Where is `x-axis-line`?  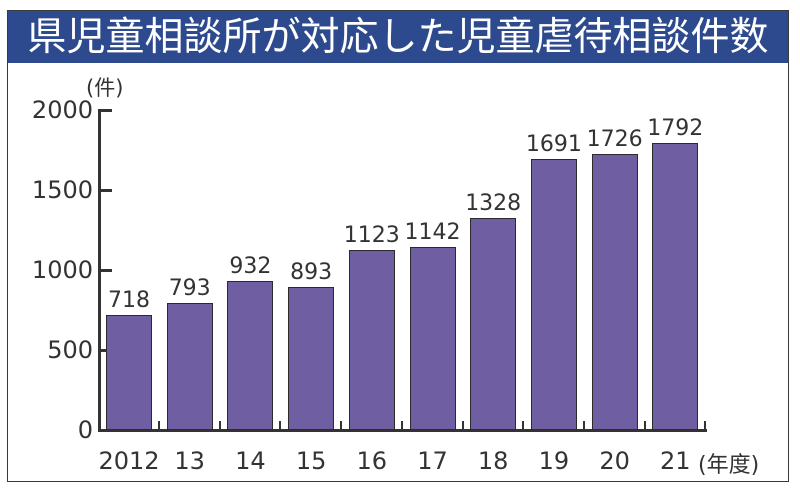
x-axis-line is located at coordinates (402, 430).